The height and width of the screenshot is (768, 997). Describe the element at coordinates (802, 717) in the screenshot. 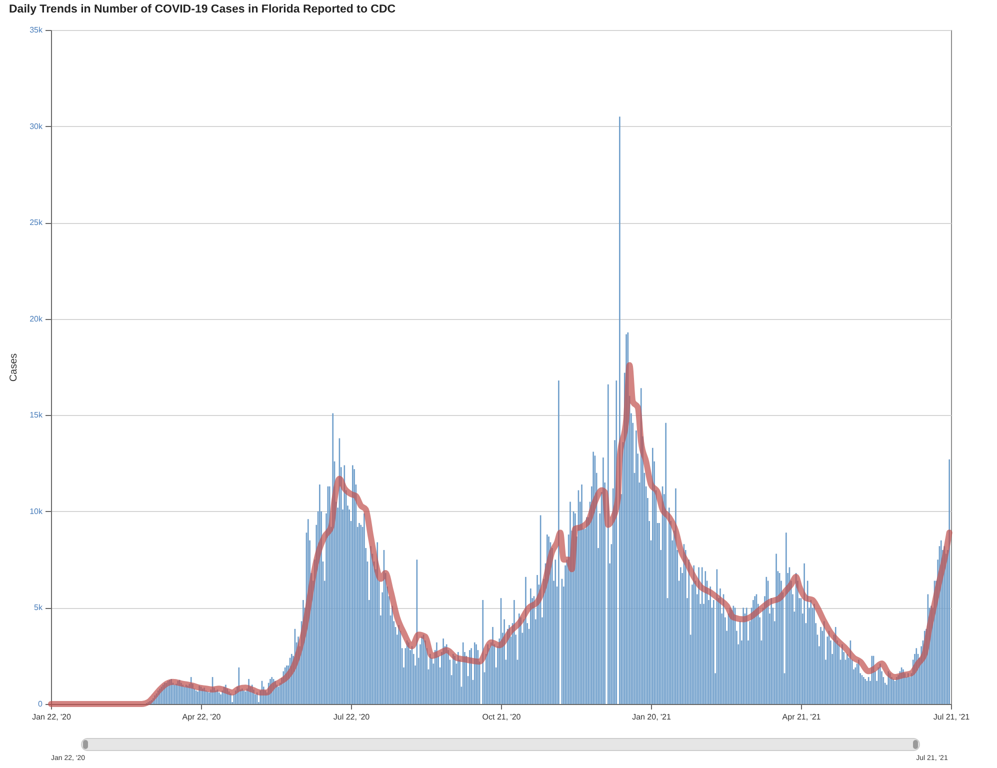

I see `x-tick-label: Apr 21, '21` at that location.